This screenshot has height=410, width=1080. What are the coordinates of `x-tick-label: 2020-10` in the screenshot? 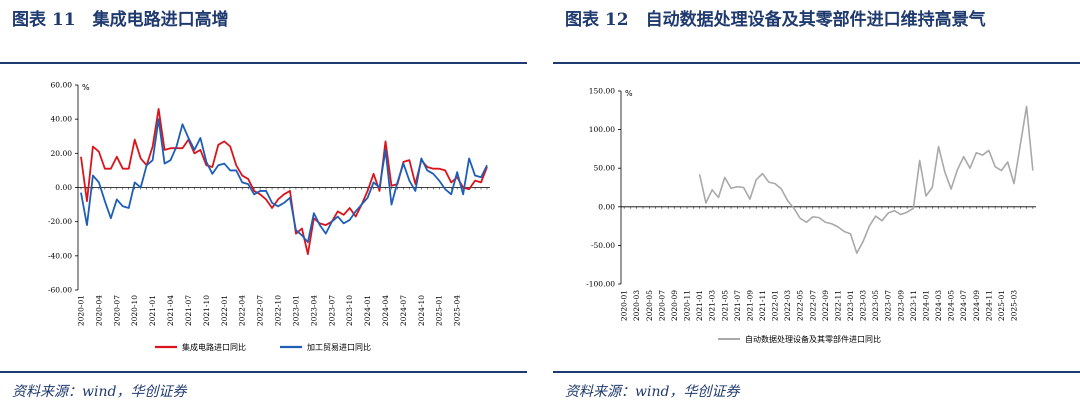 It's located at (134, 310).